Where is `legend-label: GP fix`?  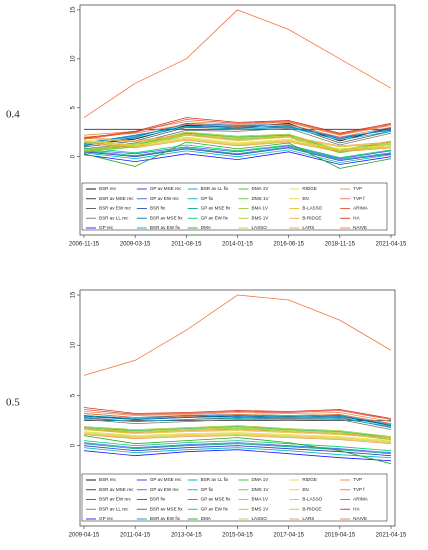
legend-label: GP fix is located at coordinates (207, 489).